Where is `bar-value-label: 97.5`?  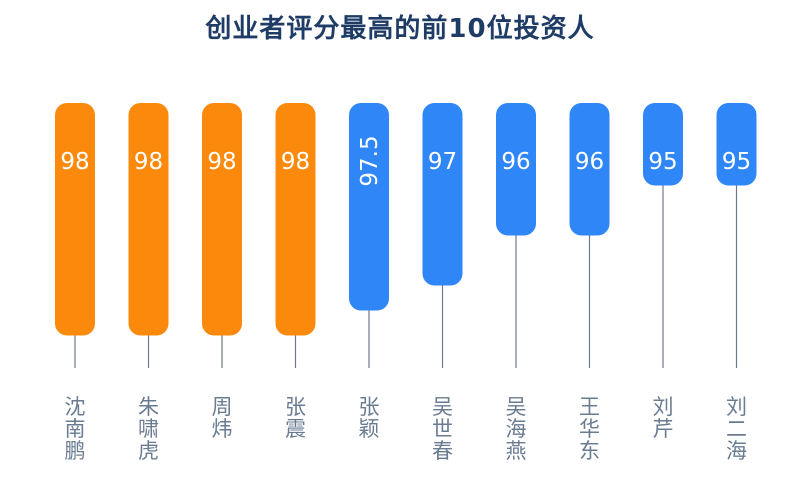 bar-value-label: 97.5 is located at coordinates (370, 160).